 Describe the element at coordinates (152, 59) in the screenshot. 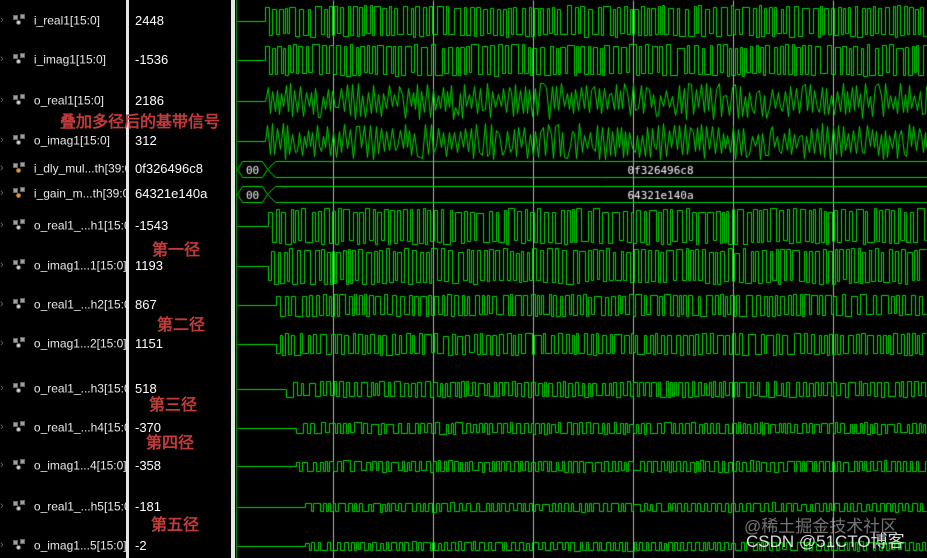

I see `signal-value: -1536` at that location.